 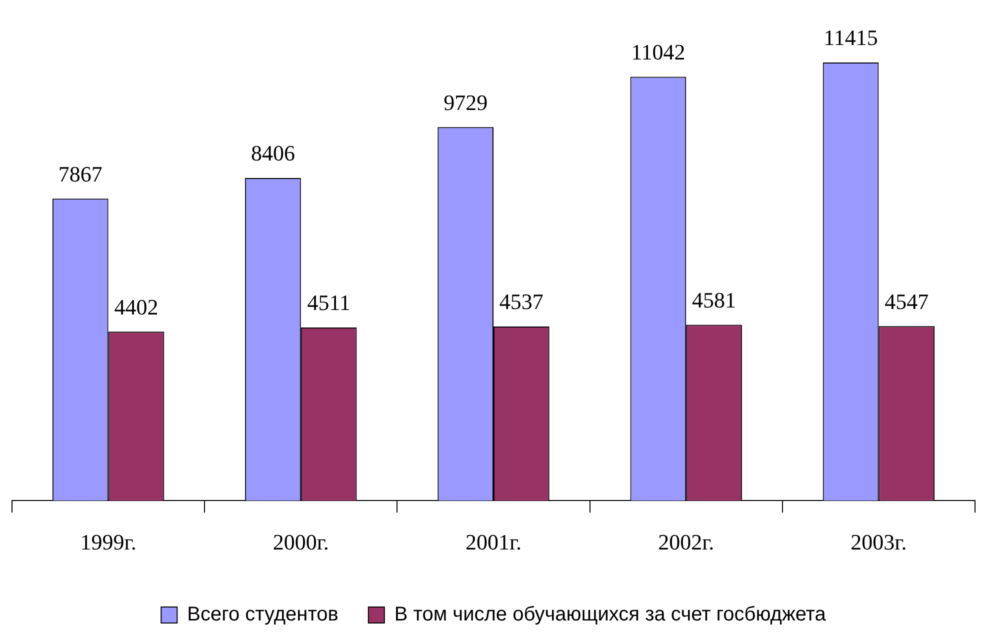 I want to click on data-label: 11042, so click(x=658, y=52).